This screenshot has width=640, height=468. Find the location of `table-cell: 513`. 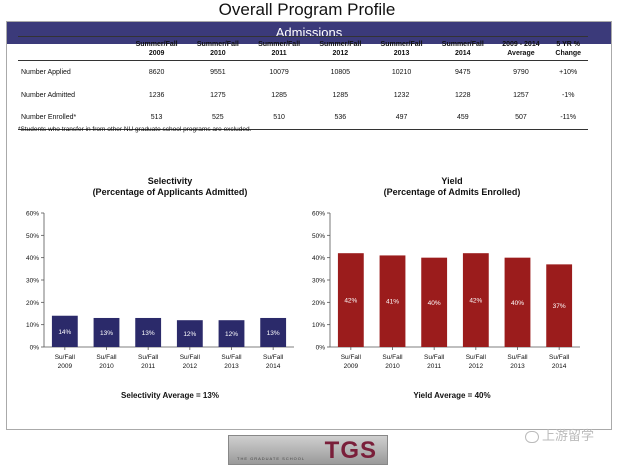

table-cell: 513 is located at coordinates (156, 118).